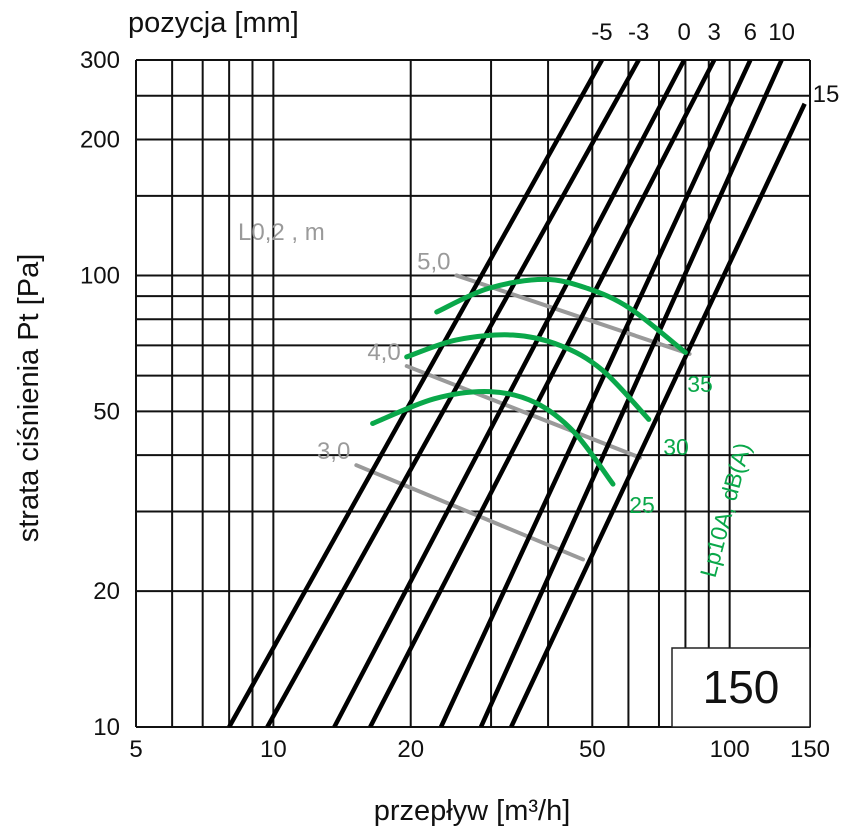  Describe the element at coordinates (730, 749) in the screenshot. I see `x-tick-label: 100` at that location.